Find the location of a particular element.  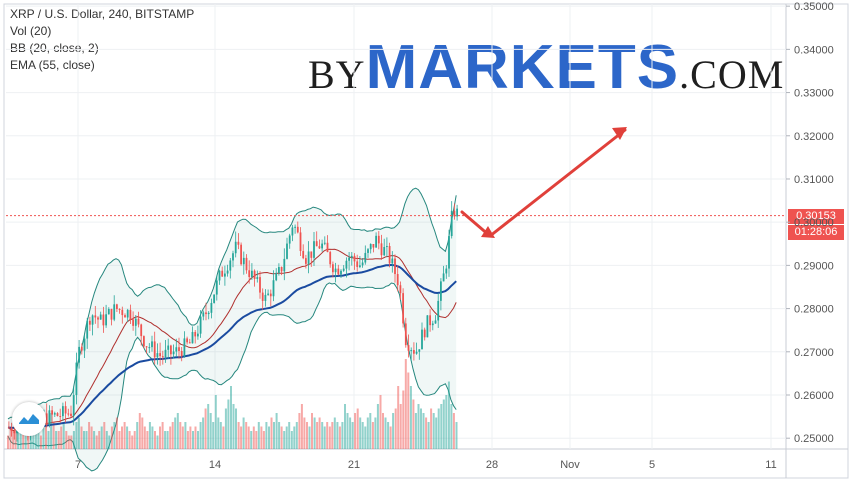

tradingview-logo is located at coordinates (29, 419).